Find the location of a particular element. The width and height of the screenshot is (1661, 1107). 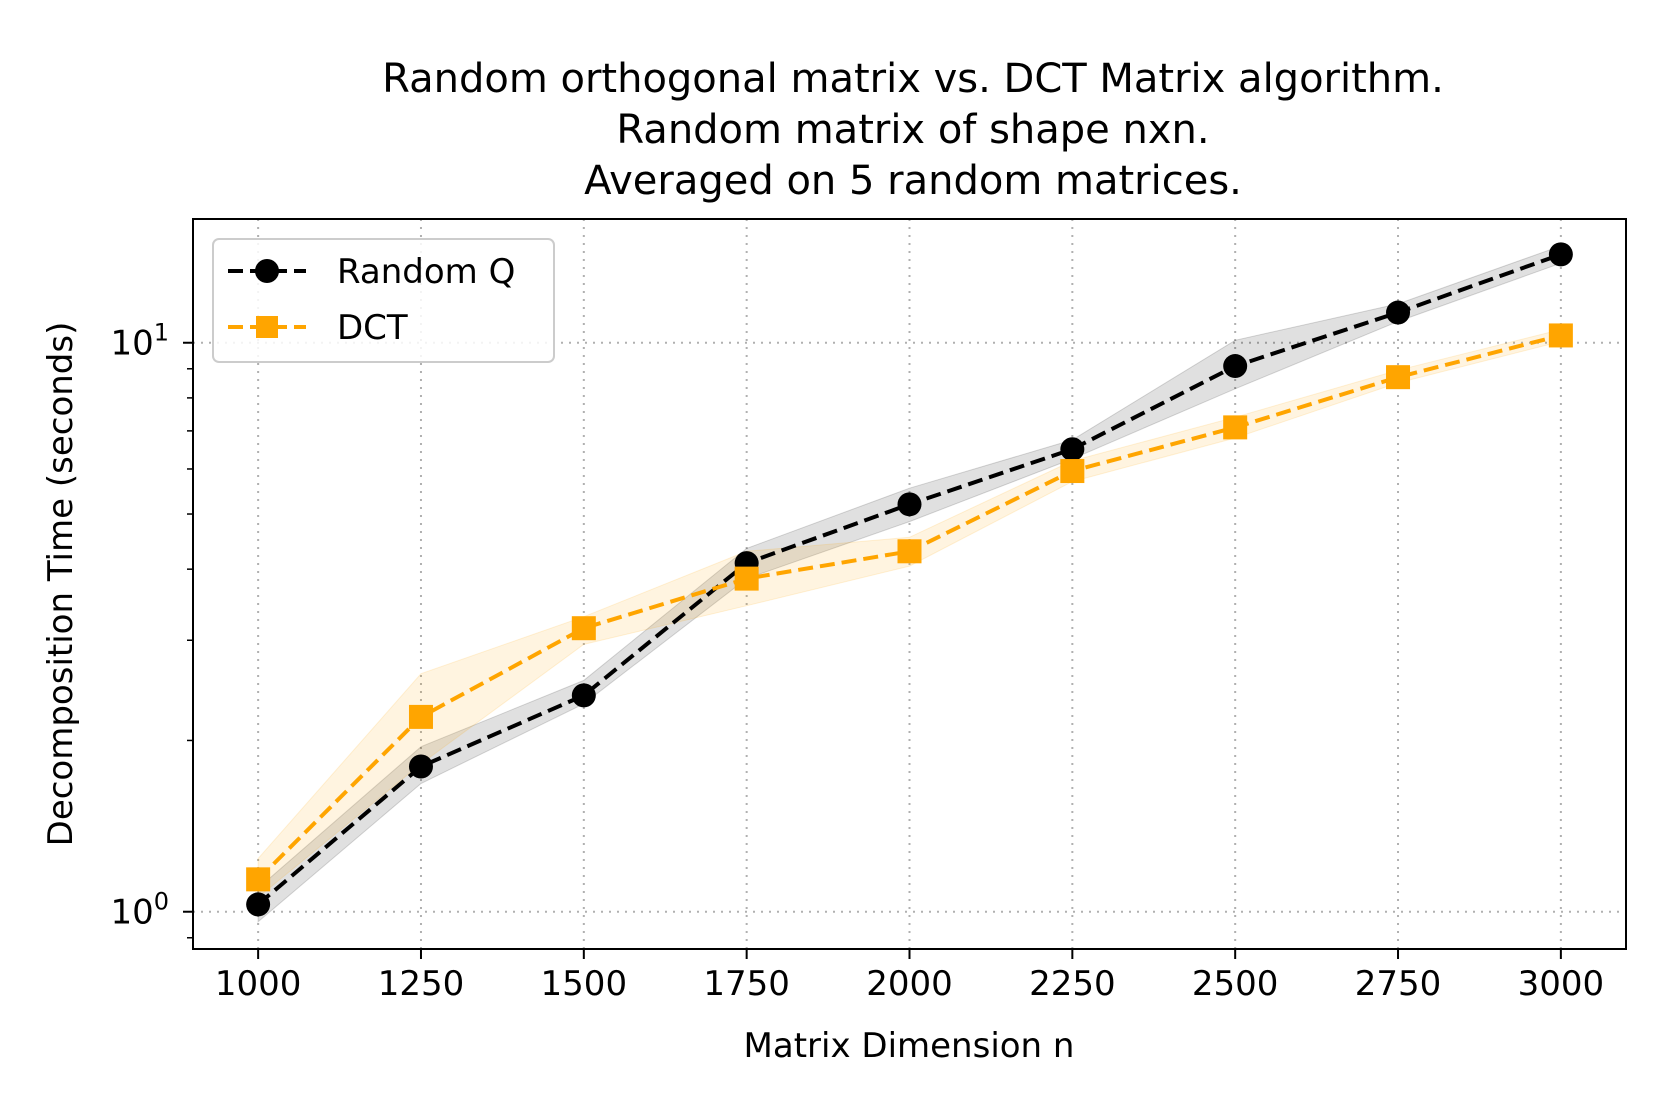

y-tick-label: 10⁰ is located at coordinates (139, 910).